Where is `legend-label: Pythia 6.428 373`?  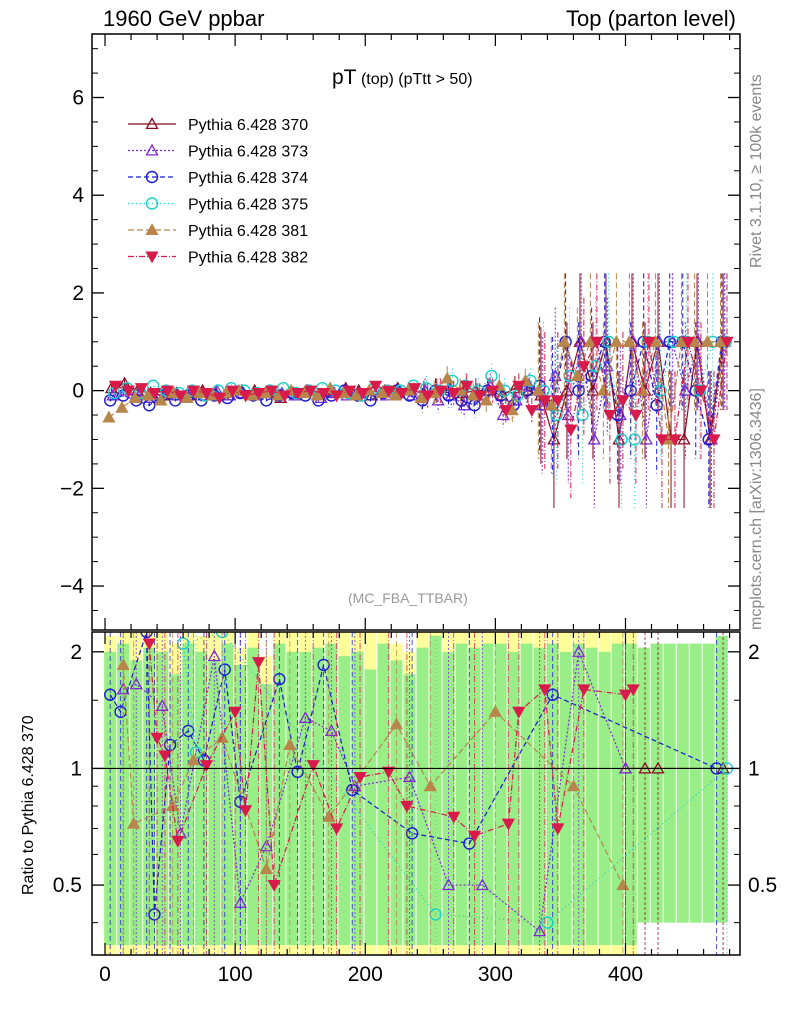
legend-label: Pythia 6.428 373 is located at coordinates (248, 152).